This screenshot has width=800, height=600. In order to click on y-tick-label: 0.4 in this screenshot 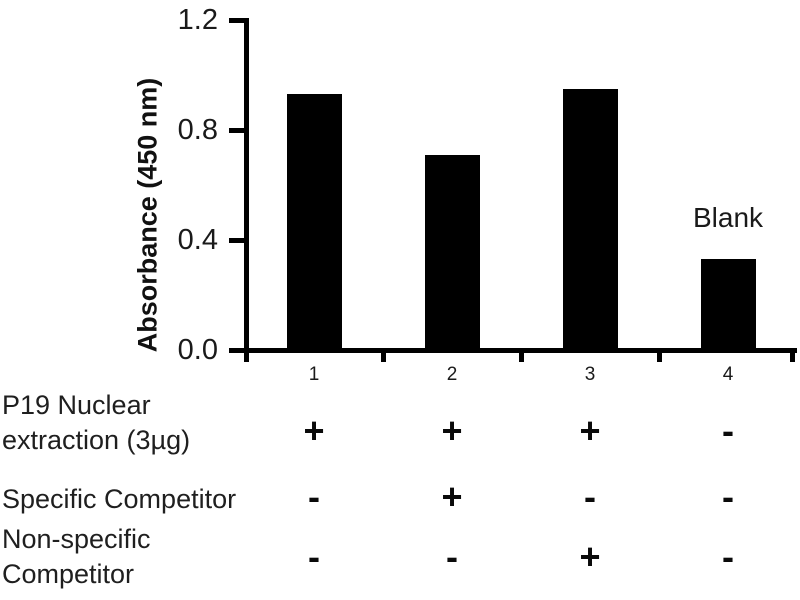, I will do `click(197, 240)`.